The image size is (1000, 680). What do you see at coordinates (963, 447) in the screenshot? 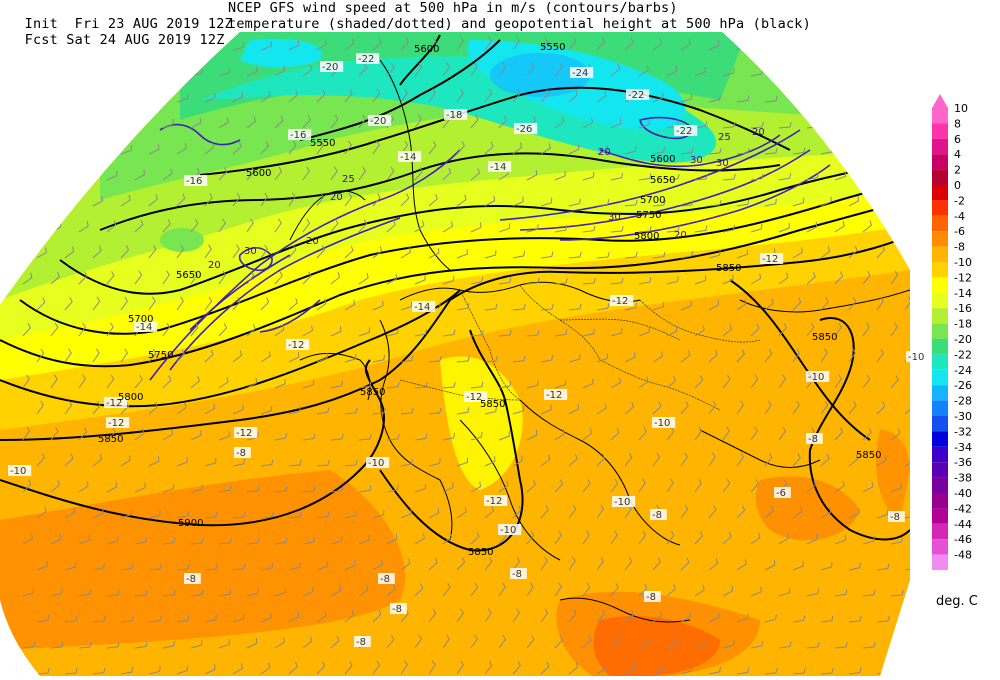
I see `colorbar-level-label: -34` at bounding box center [963, 447].